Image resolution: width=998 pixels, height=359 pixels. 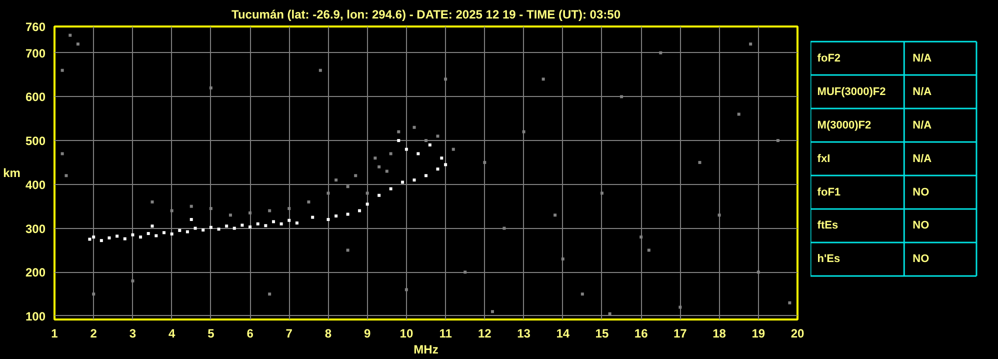 What do you see at coordinates (563, 333) in the screenshot?
I see `x-tick-label: 14` at bounding box center [563, 333].